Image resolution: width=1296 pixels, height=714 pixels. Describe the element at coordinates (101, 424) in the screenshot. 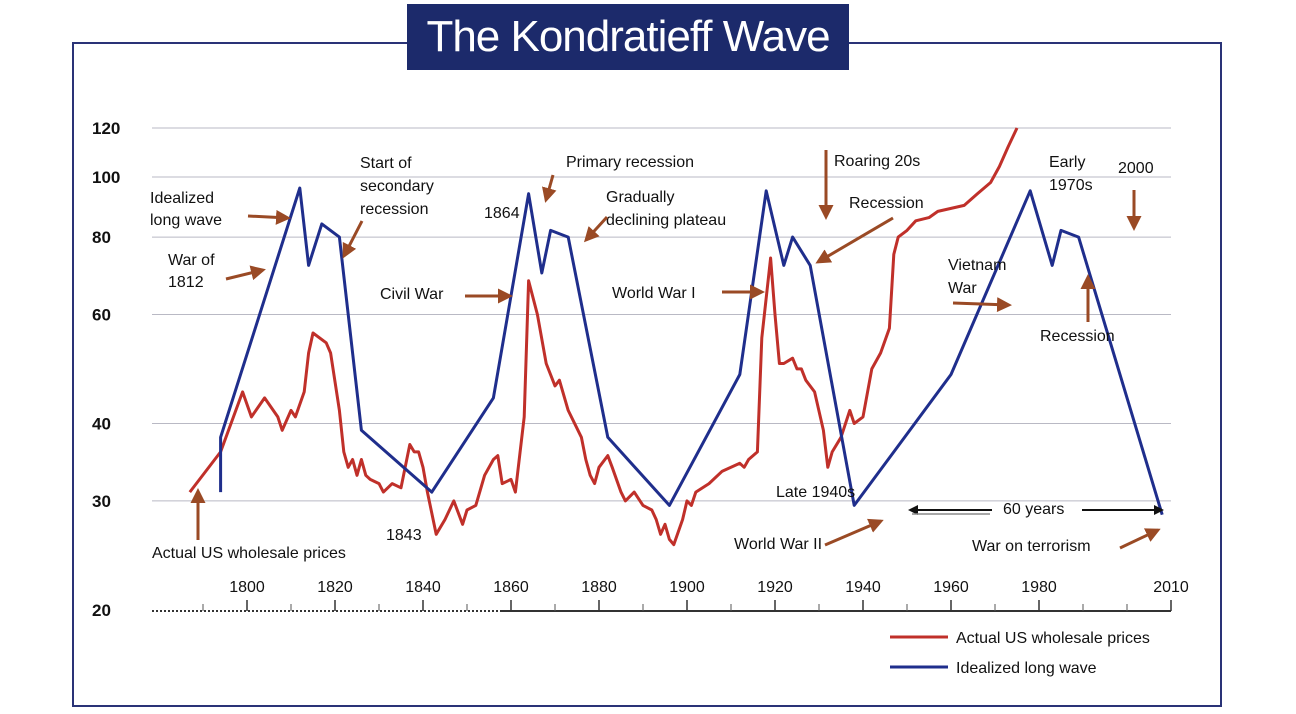

I see `y-tick-label: 40` at that location.